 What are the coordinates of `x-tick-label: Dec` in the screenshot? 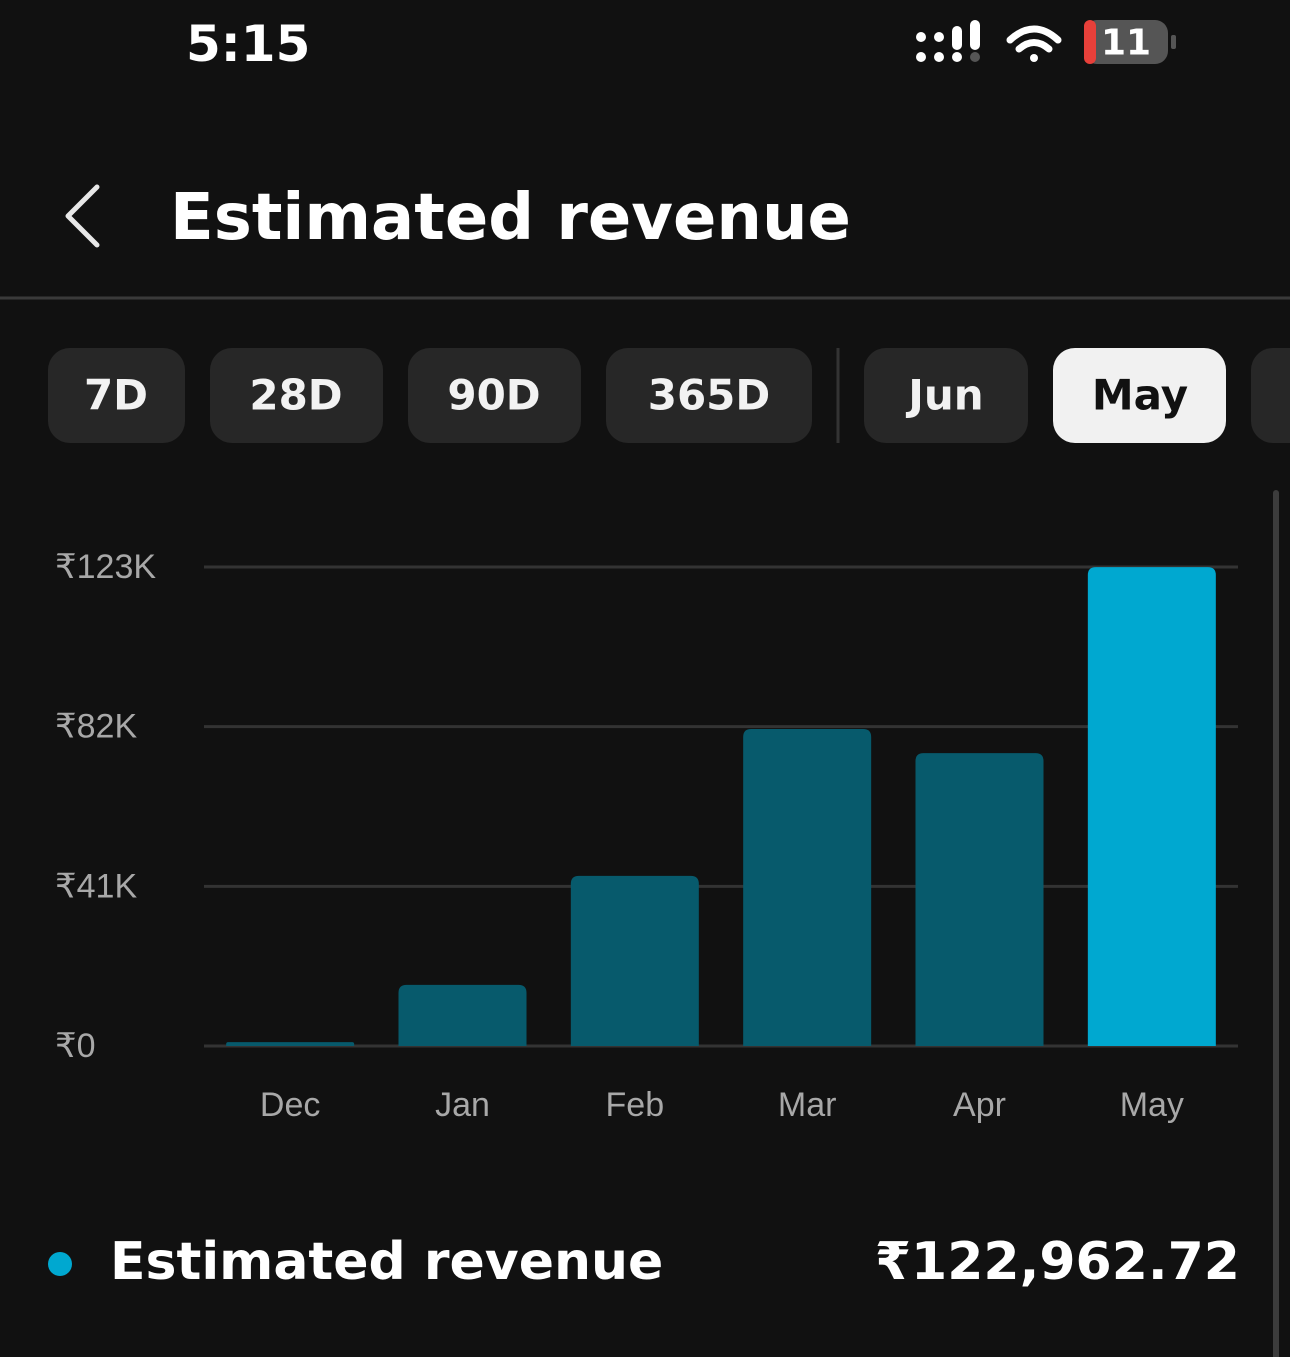 It's located at (290, 1105).